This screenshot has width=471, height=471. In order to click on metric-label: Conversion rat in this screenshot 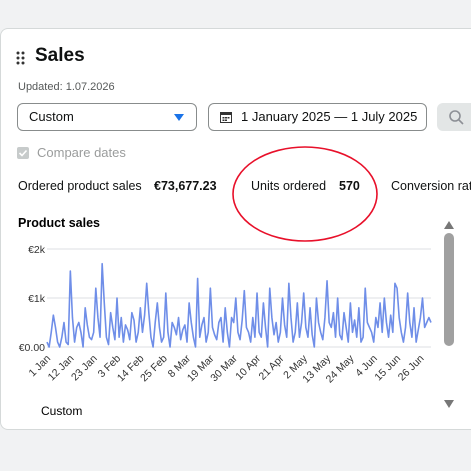, I will do `click(431, 186)`.